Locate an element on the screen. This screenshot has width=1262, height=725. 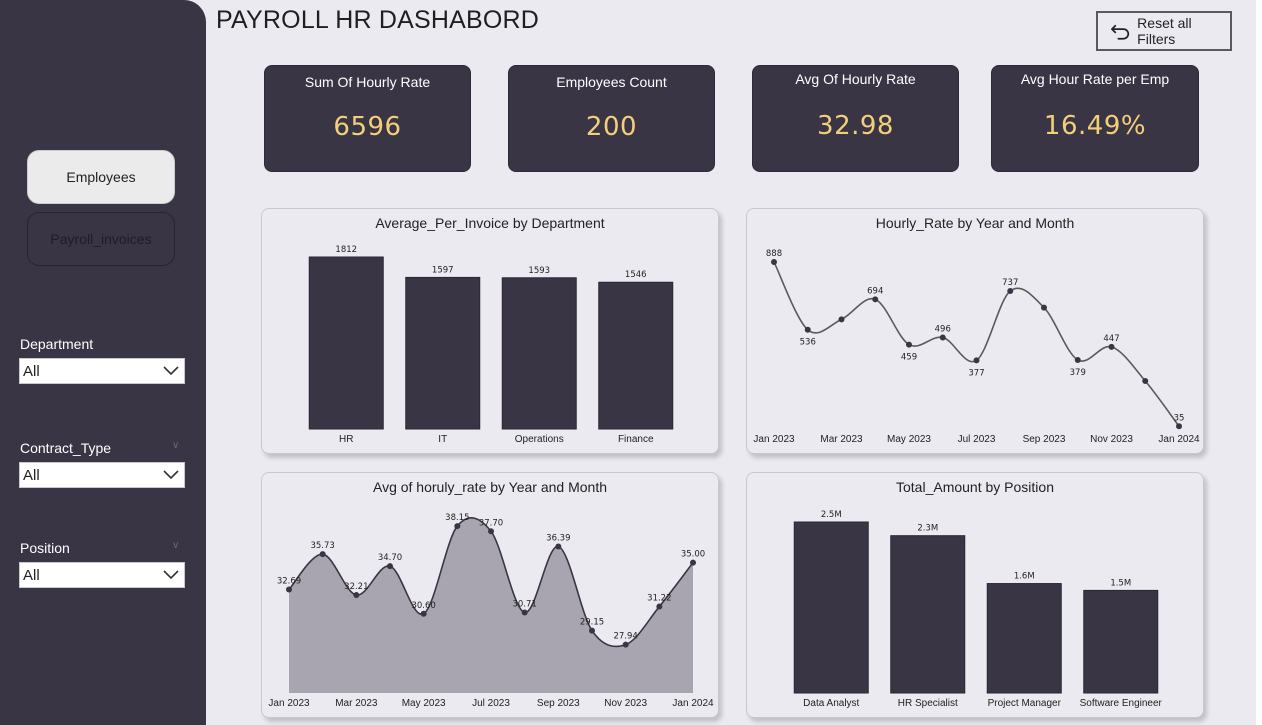
data-label: 2.3M is located at coordinates (927, 529).